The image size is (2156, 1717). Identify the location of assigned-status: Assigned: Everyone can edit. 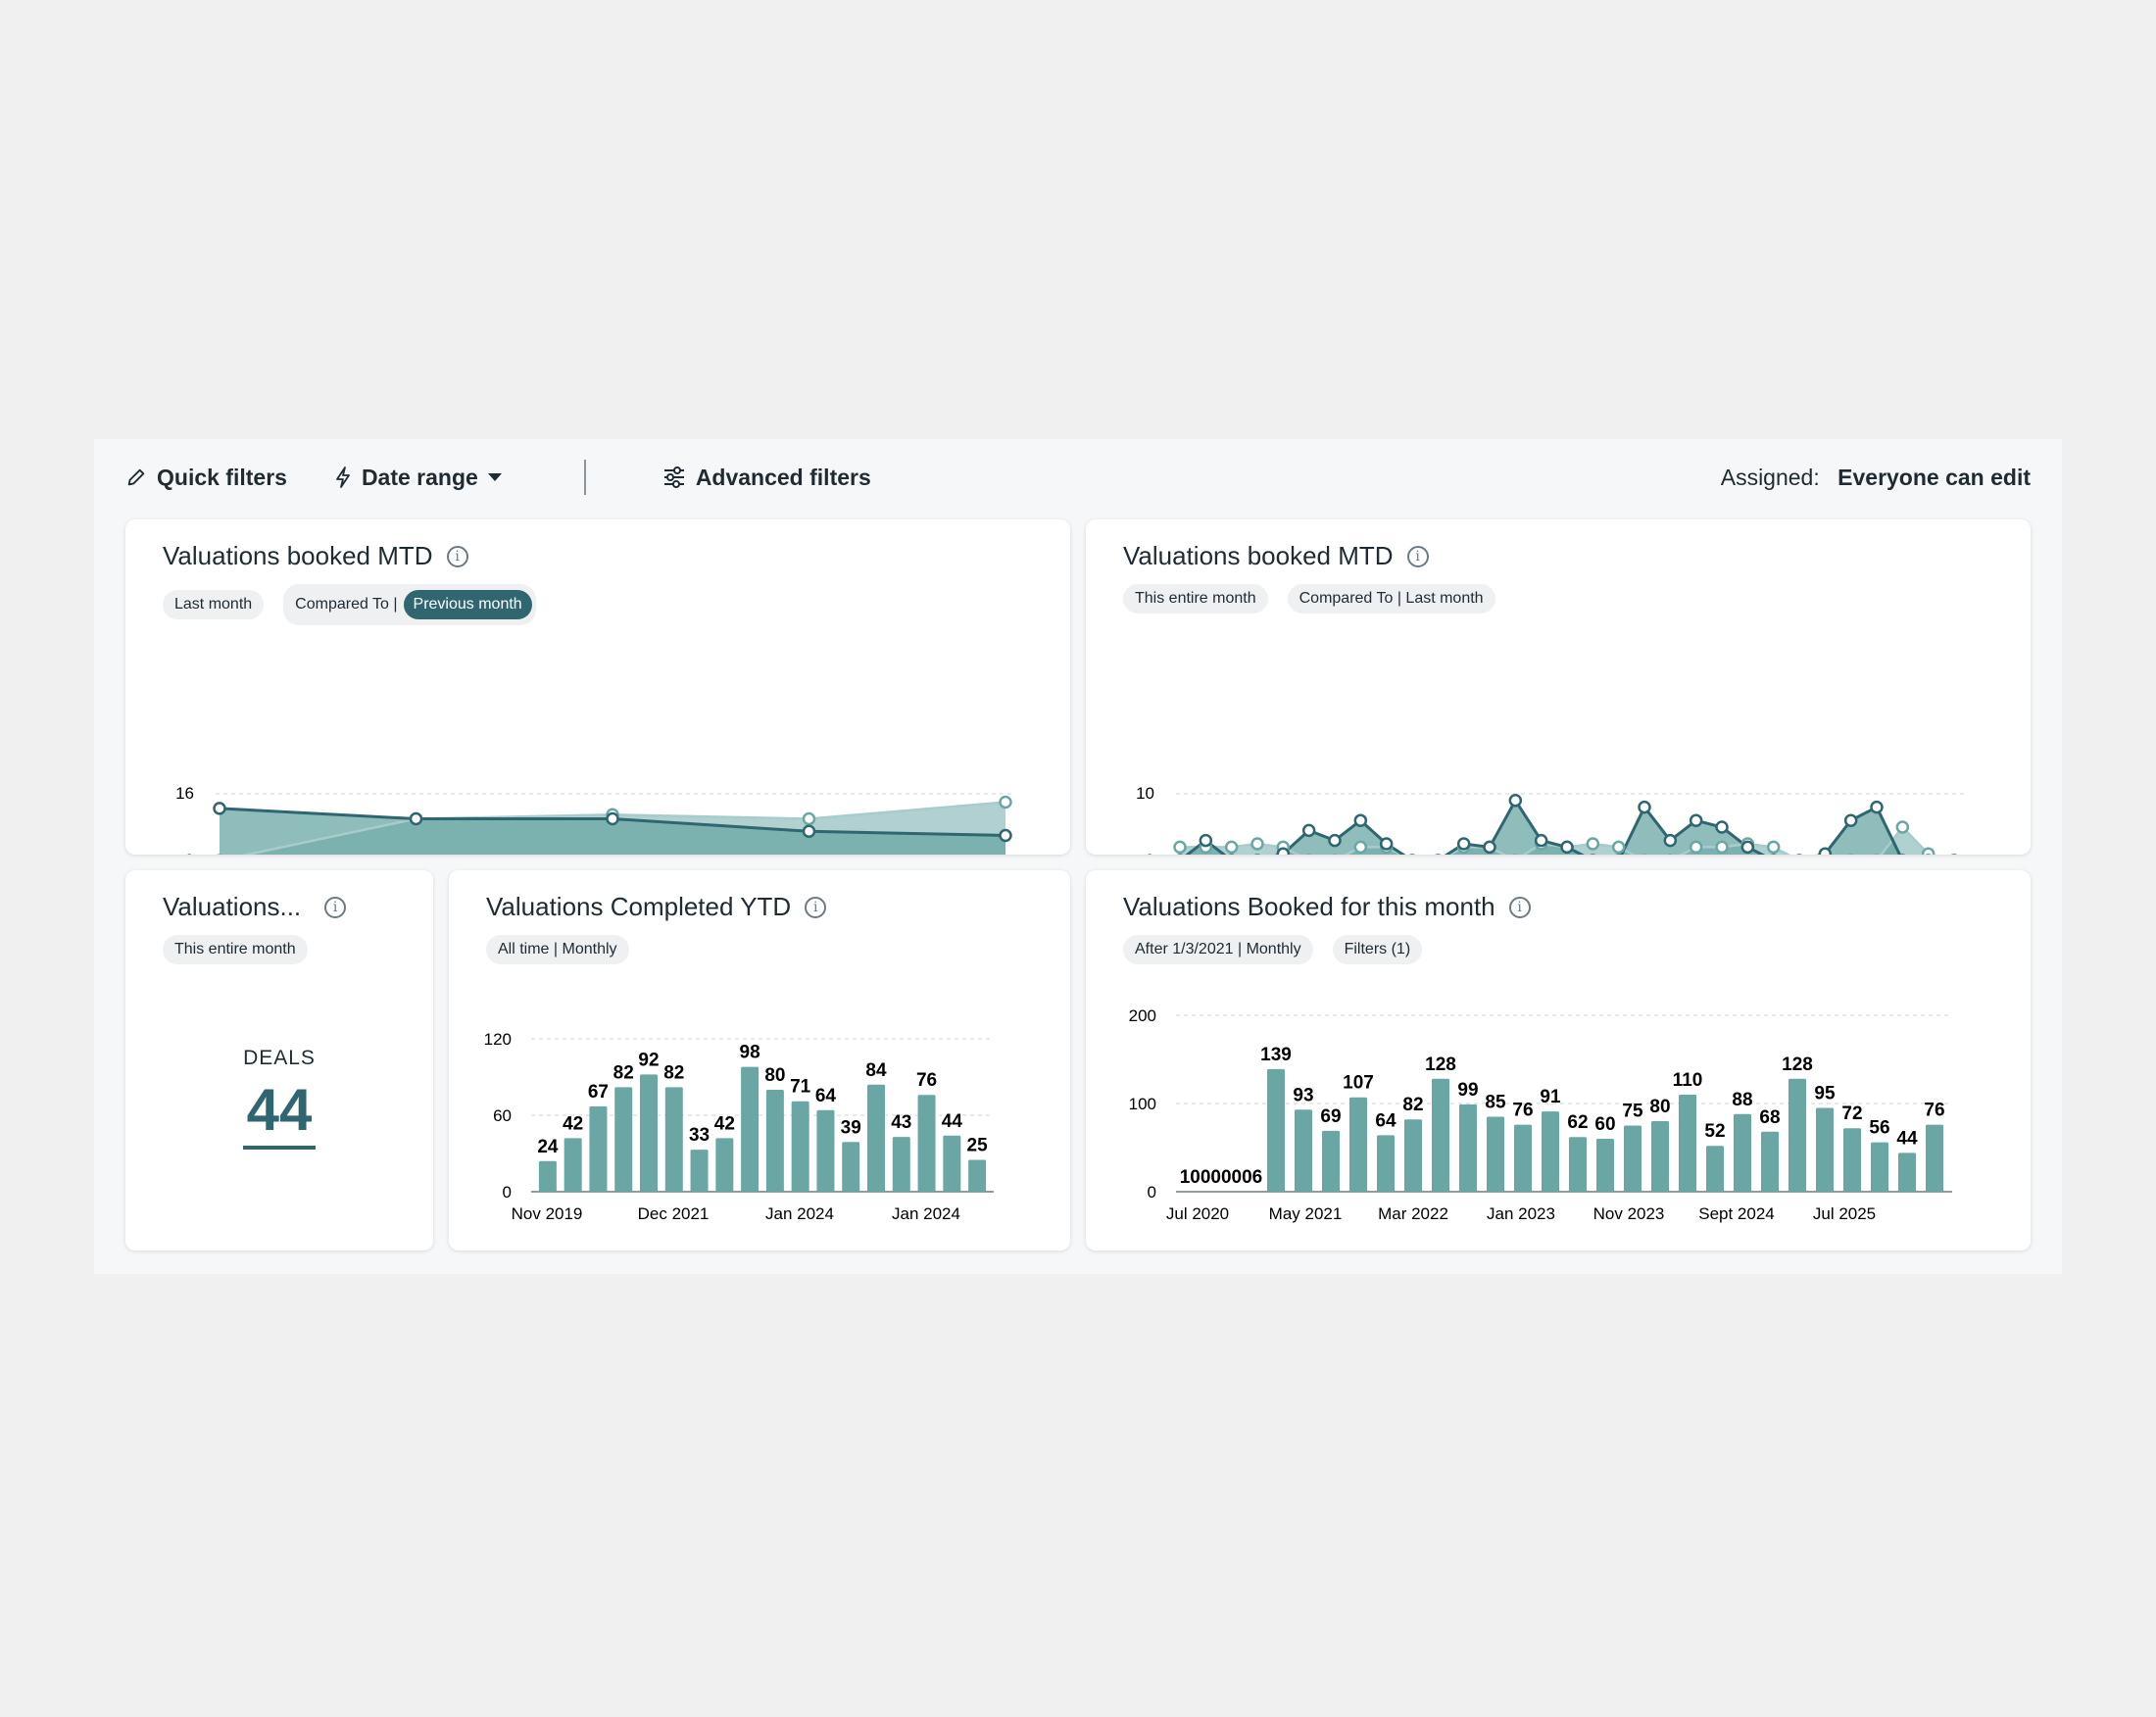
(1876, 478).